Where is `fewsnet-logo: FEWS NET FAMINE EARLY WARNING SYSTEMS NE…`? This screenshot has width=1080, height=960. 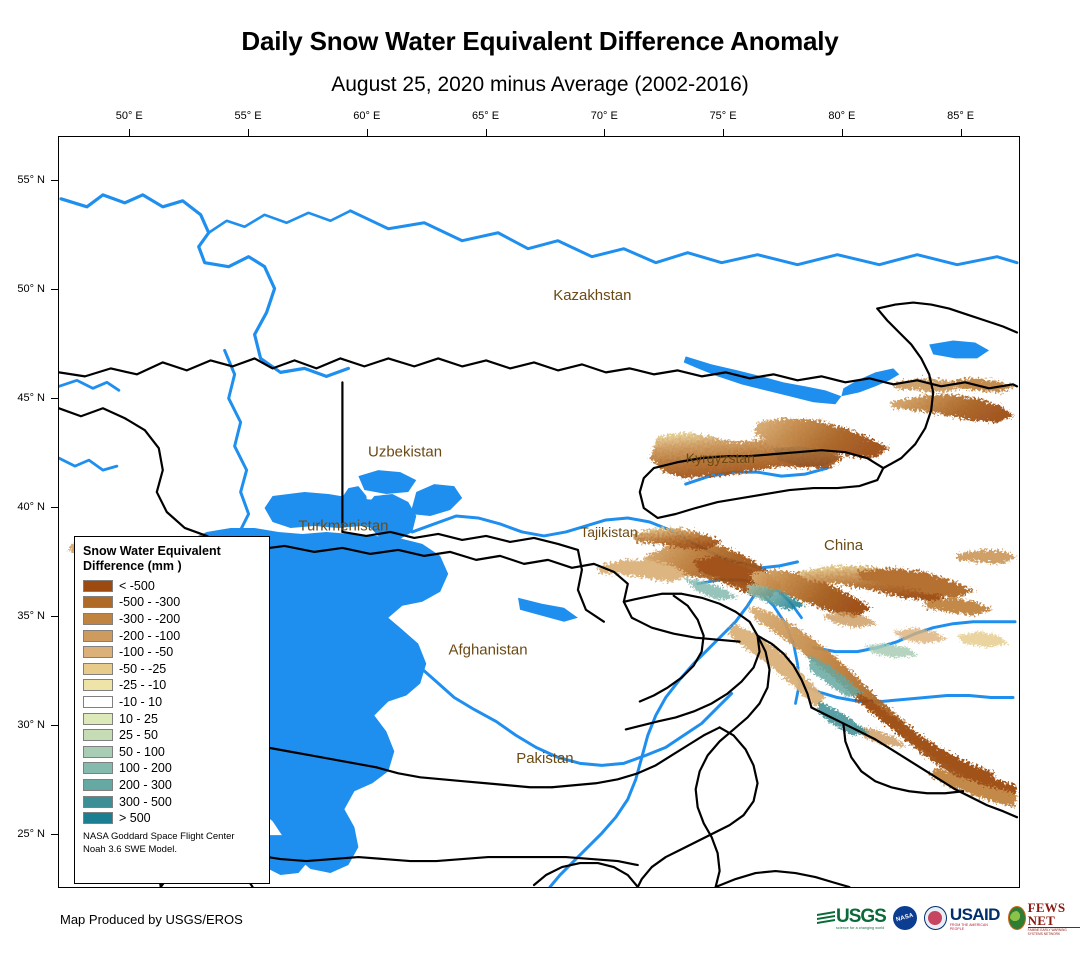
fewsnet-logo: FEWS NET FAMINE EARLY WARNING SYSTEMS NE… is located at coordinates (1043, 918).